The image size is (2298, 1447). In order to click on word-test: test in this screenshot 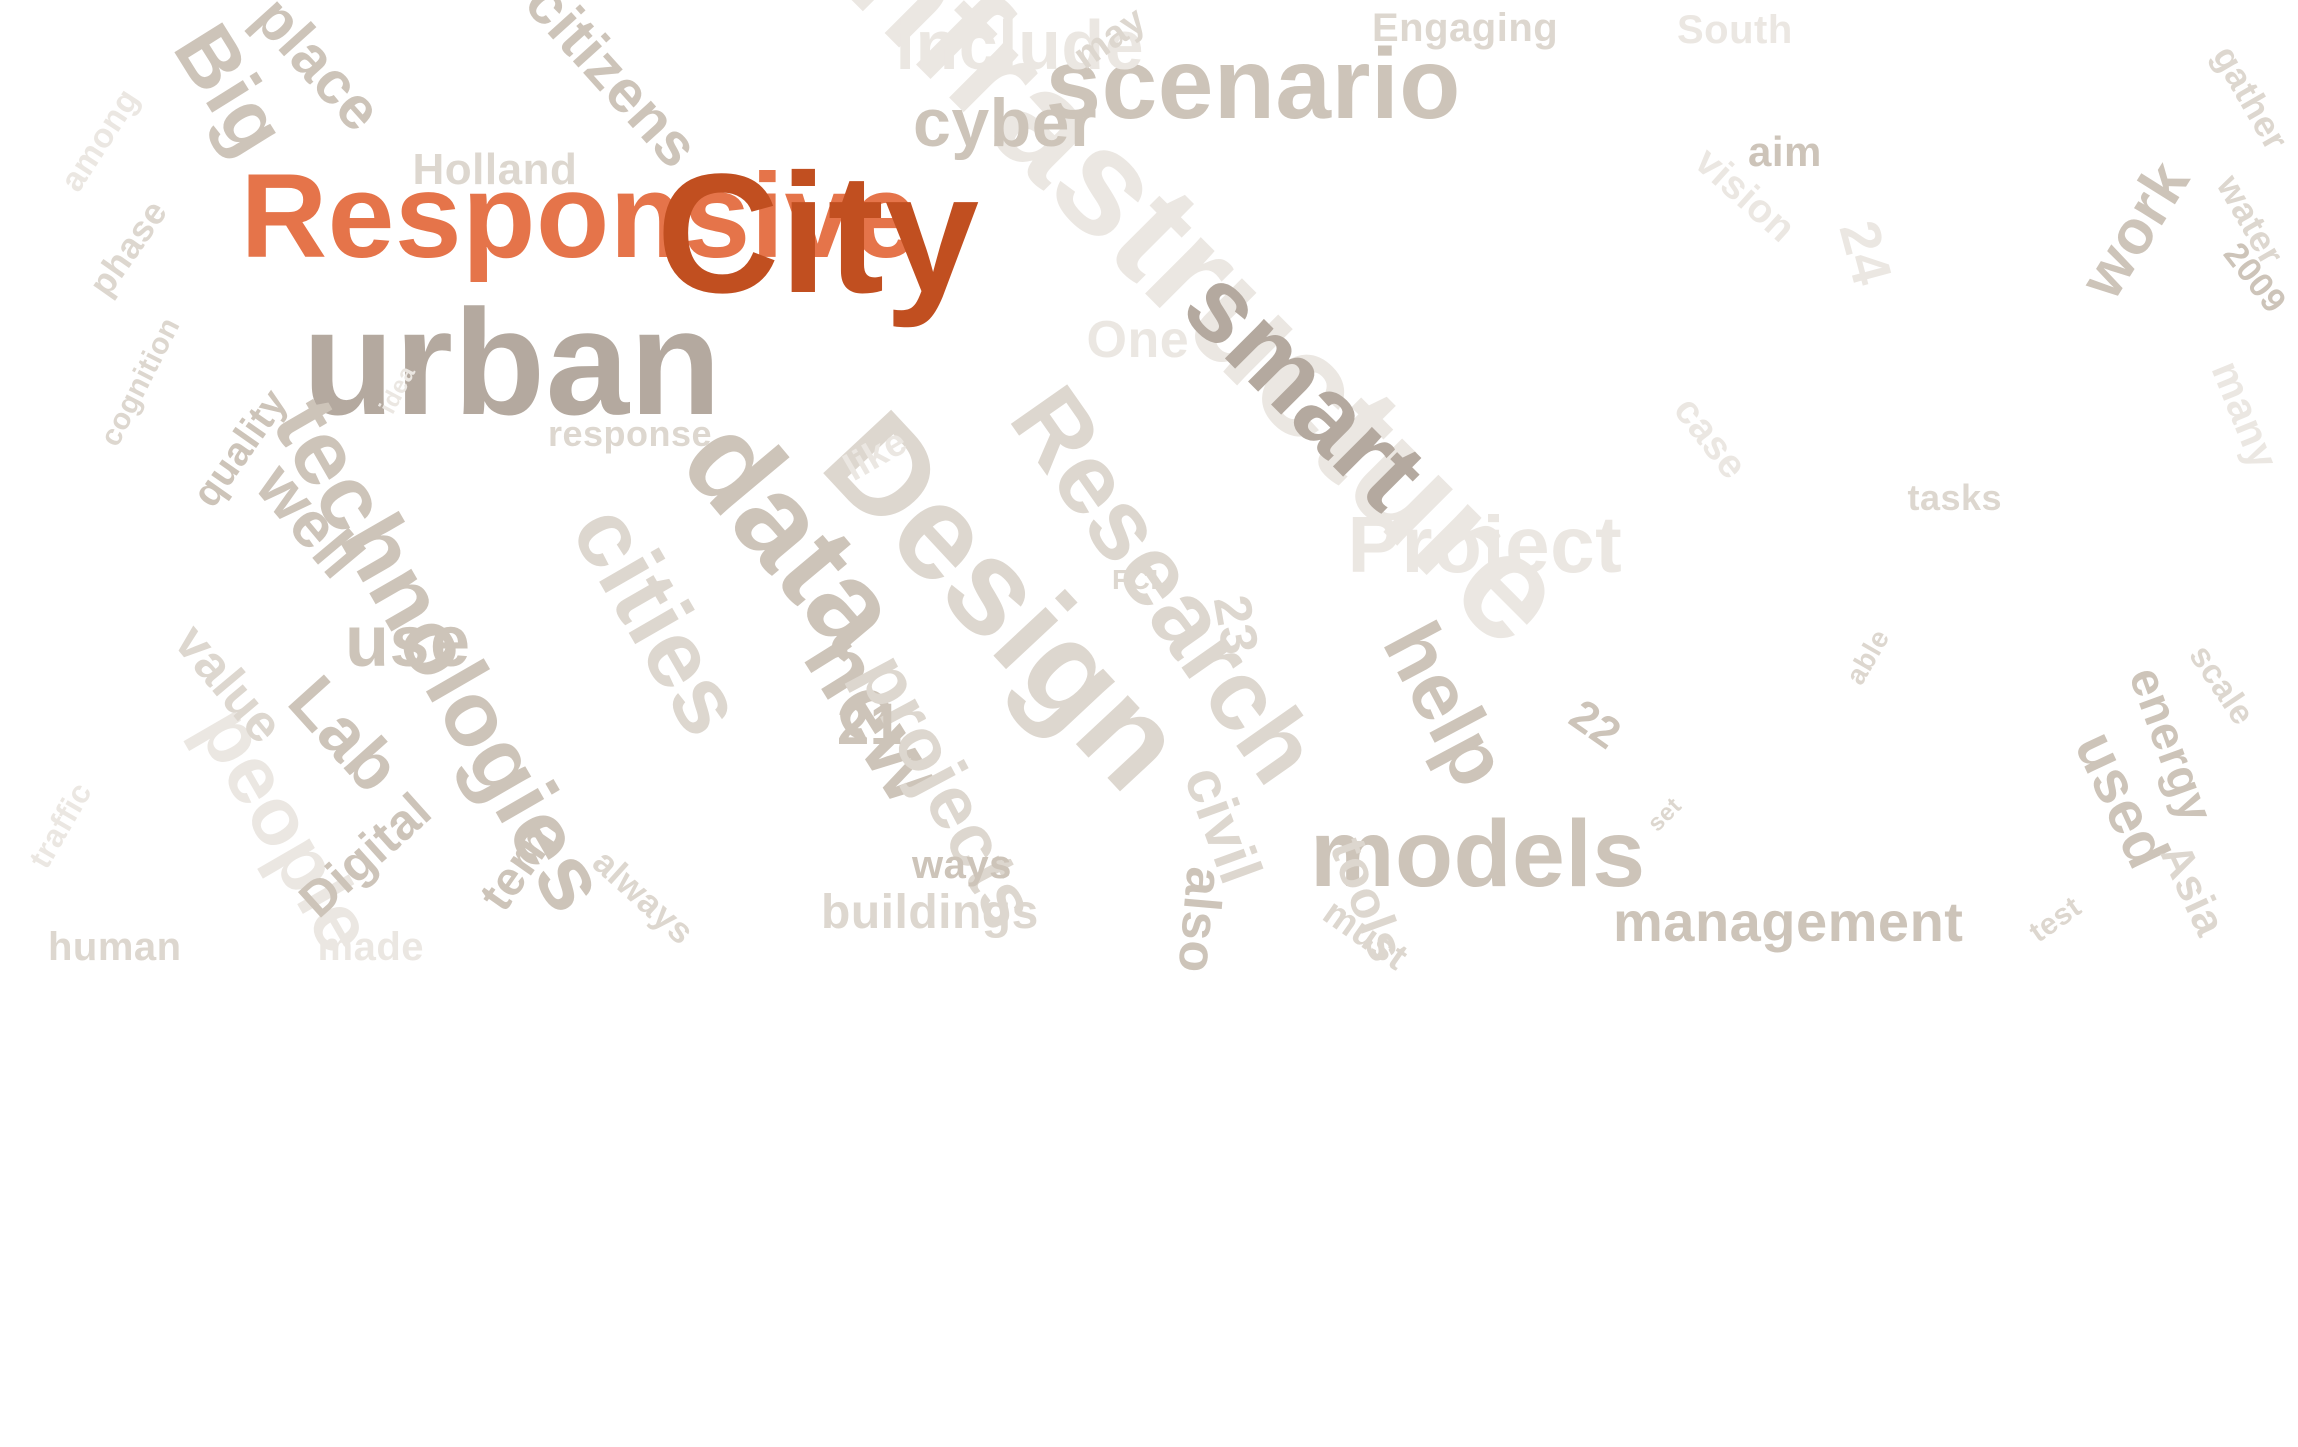, I will do `click(2055, 919)`.